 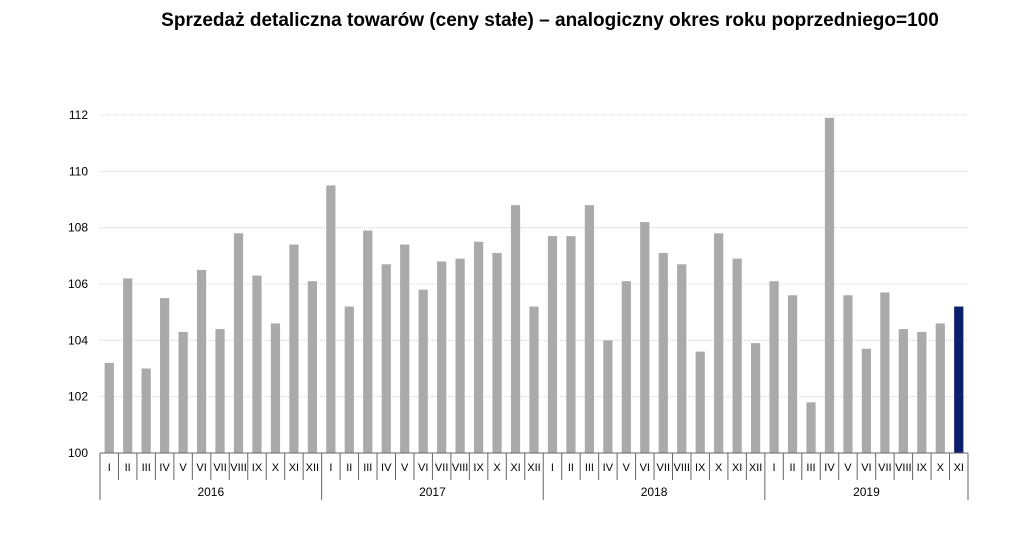 What do you see at coordinates (432, 492) in the screenshot?
I see `year-label: 2017` at bounding box center [432, 492].